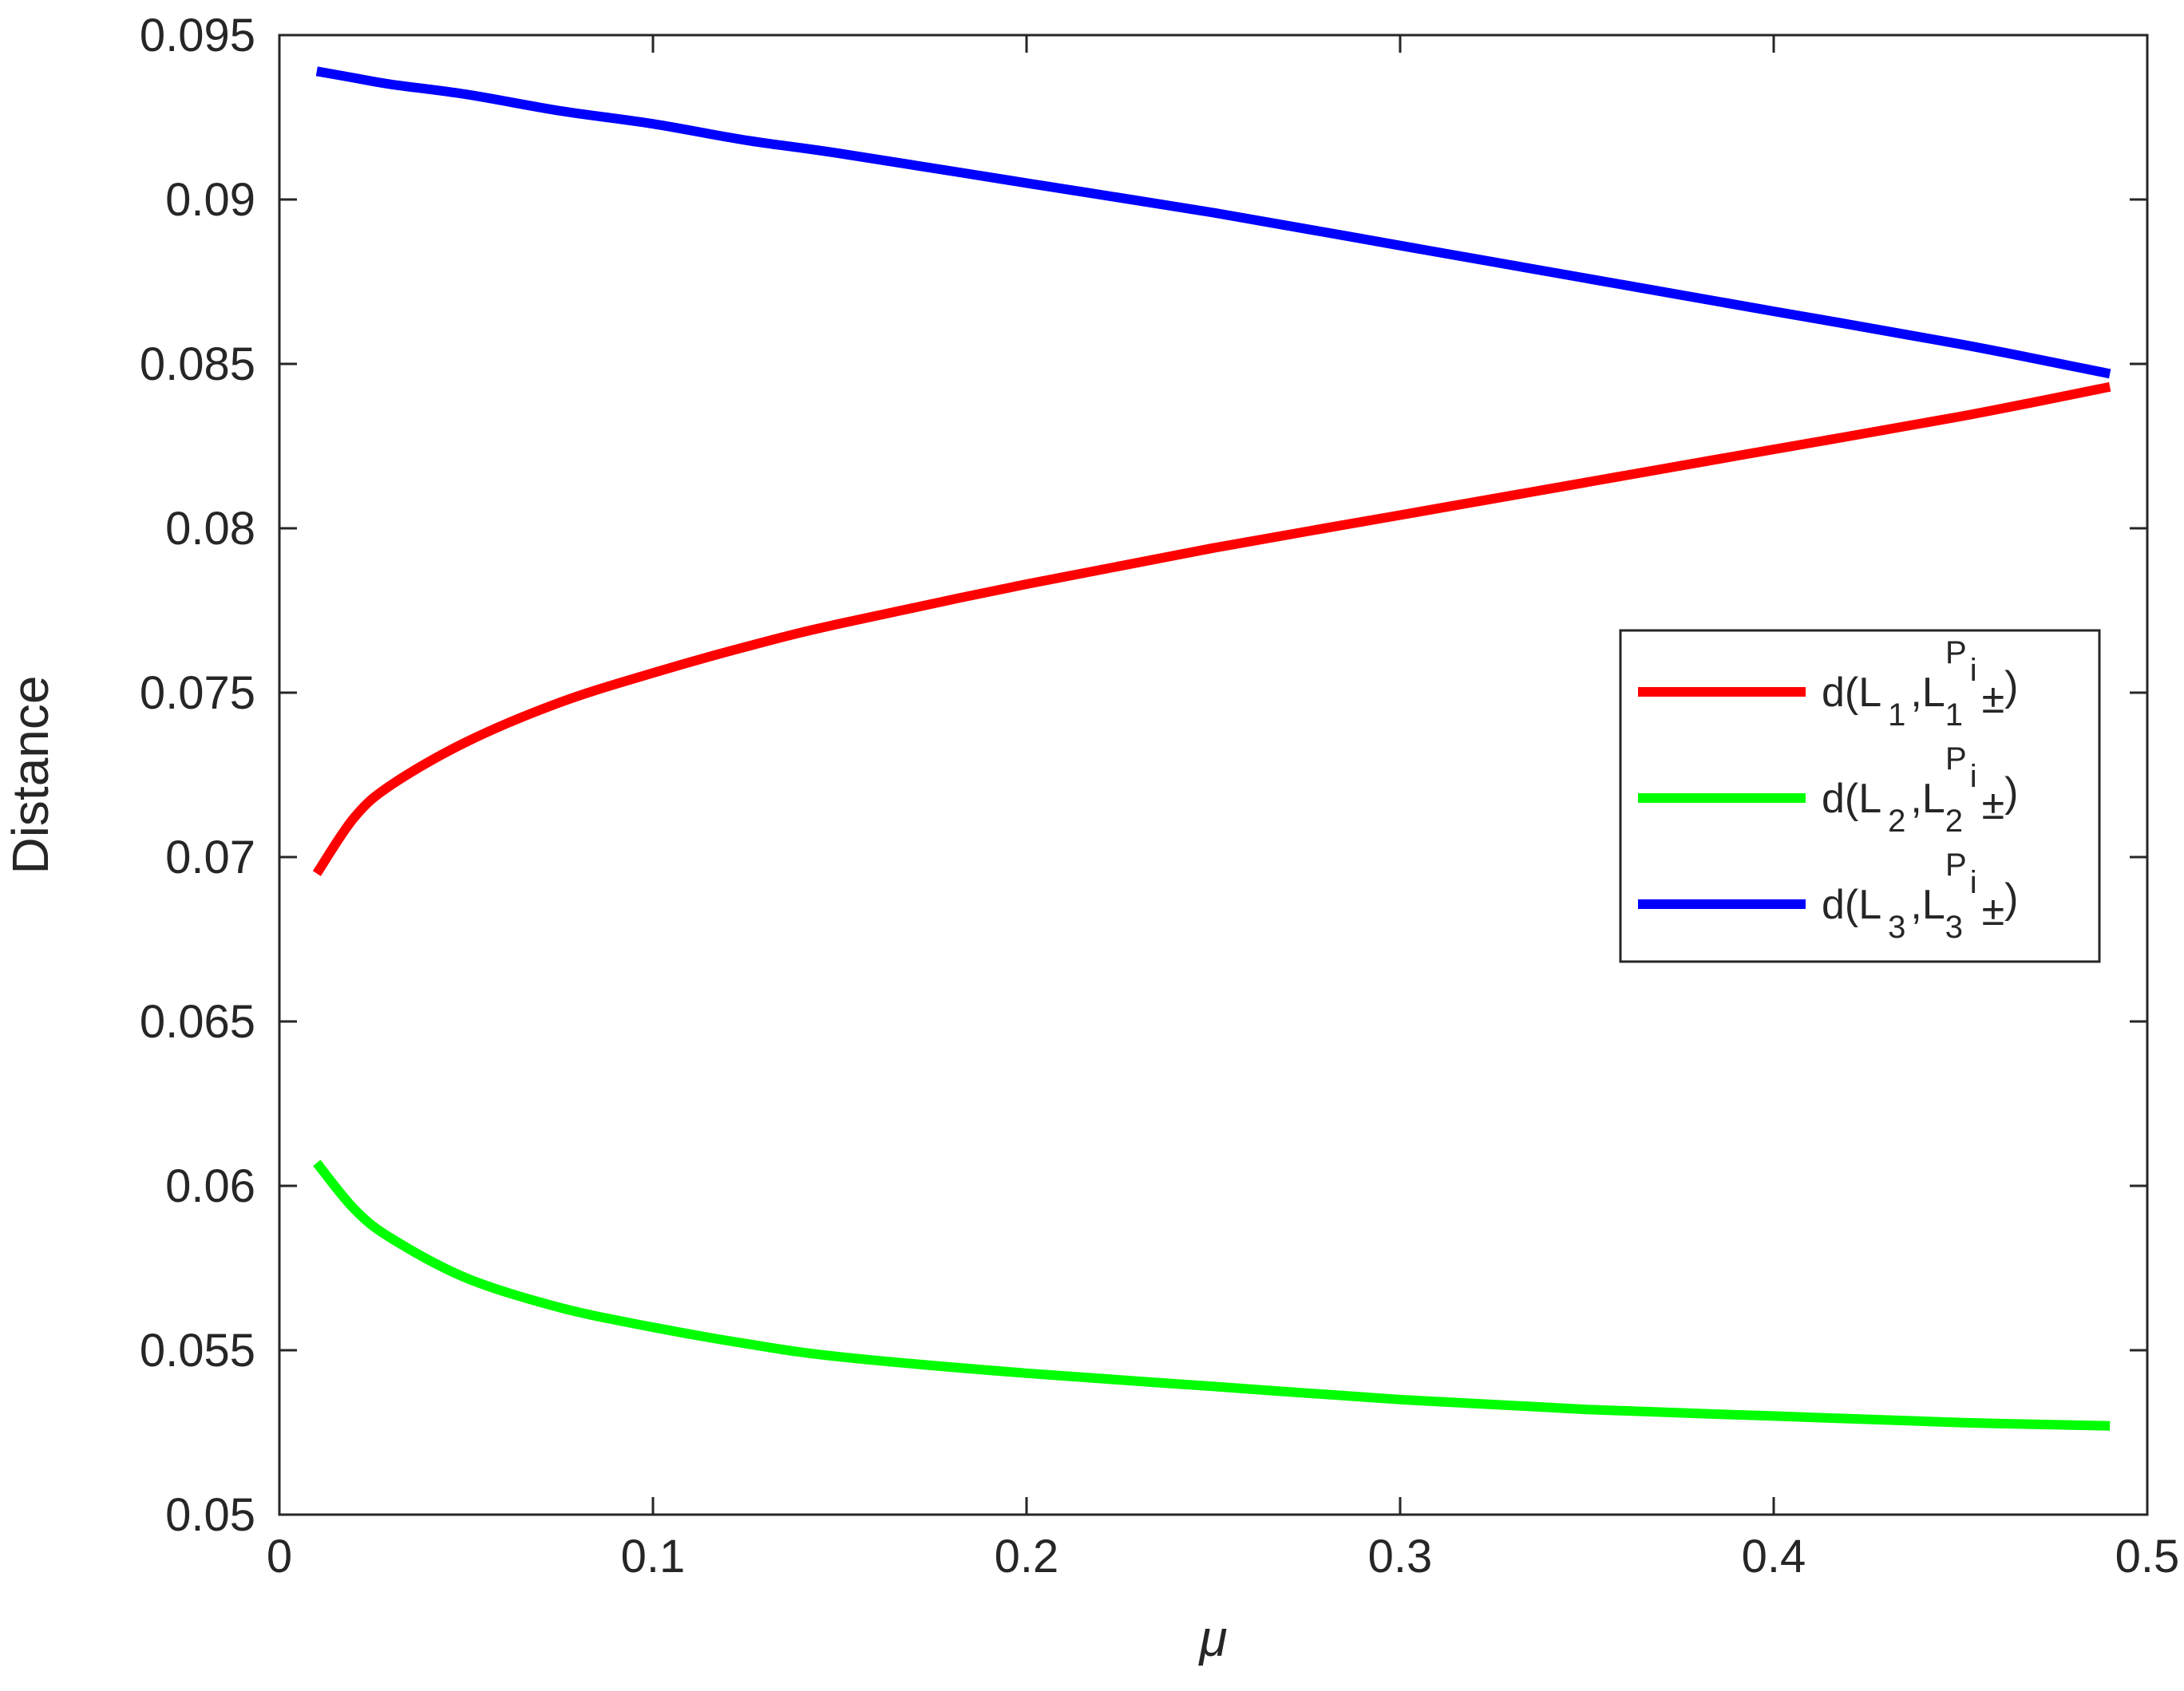 The image size is (2184, 1691). What do you see at coordinates (1774, 1556) in the screenshot?
I see `x-tick-label: 0.4` at bounding box center [1774, 1556].